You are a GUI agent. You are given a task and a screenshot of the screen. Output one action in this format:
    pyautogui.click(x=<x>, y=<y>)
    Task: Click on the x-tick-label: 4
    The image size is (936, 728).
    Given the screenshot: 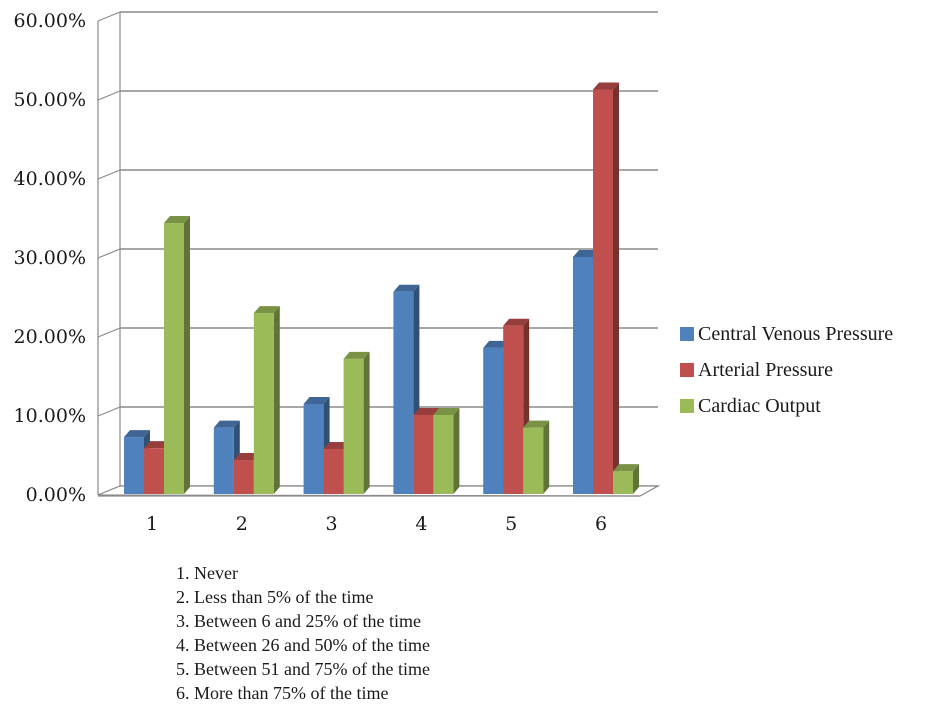 What is the action you would take?
    pyautogui.click(x=421, y=524)
    